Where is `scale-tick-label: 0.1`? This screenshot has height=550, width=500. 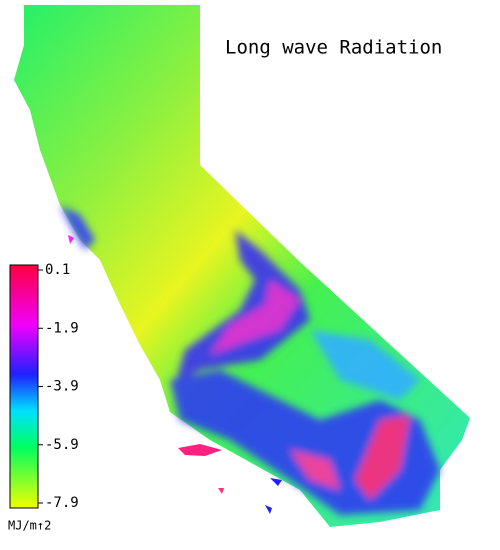 scale-tick-label: 0.1 is located at coordinates (57, 270).